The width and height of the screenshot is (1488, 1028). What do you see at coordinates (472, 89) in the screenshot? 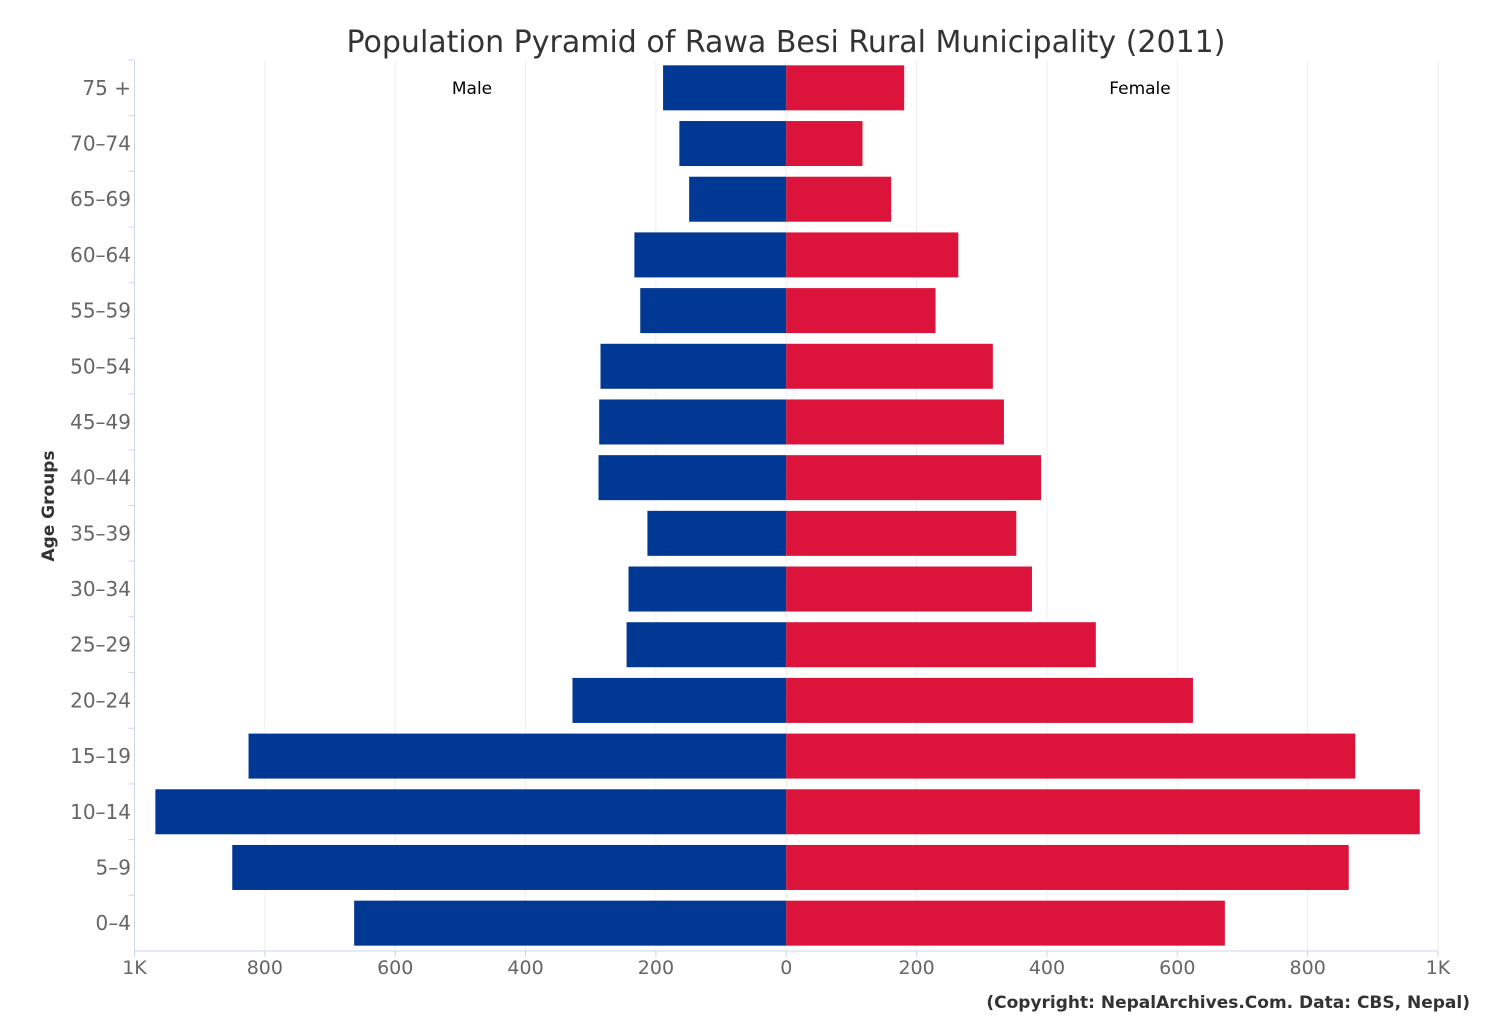
I see `male-series-label: Male` at bounding box center [472, 89].